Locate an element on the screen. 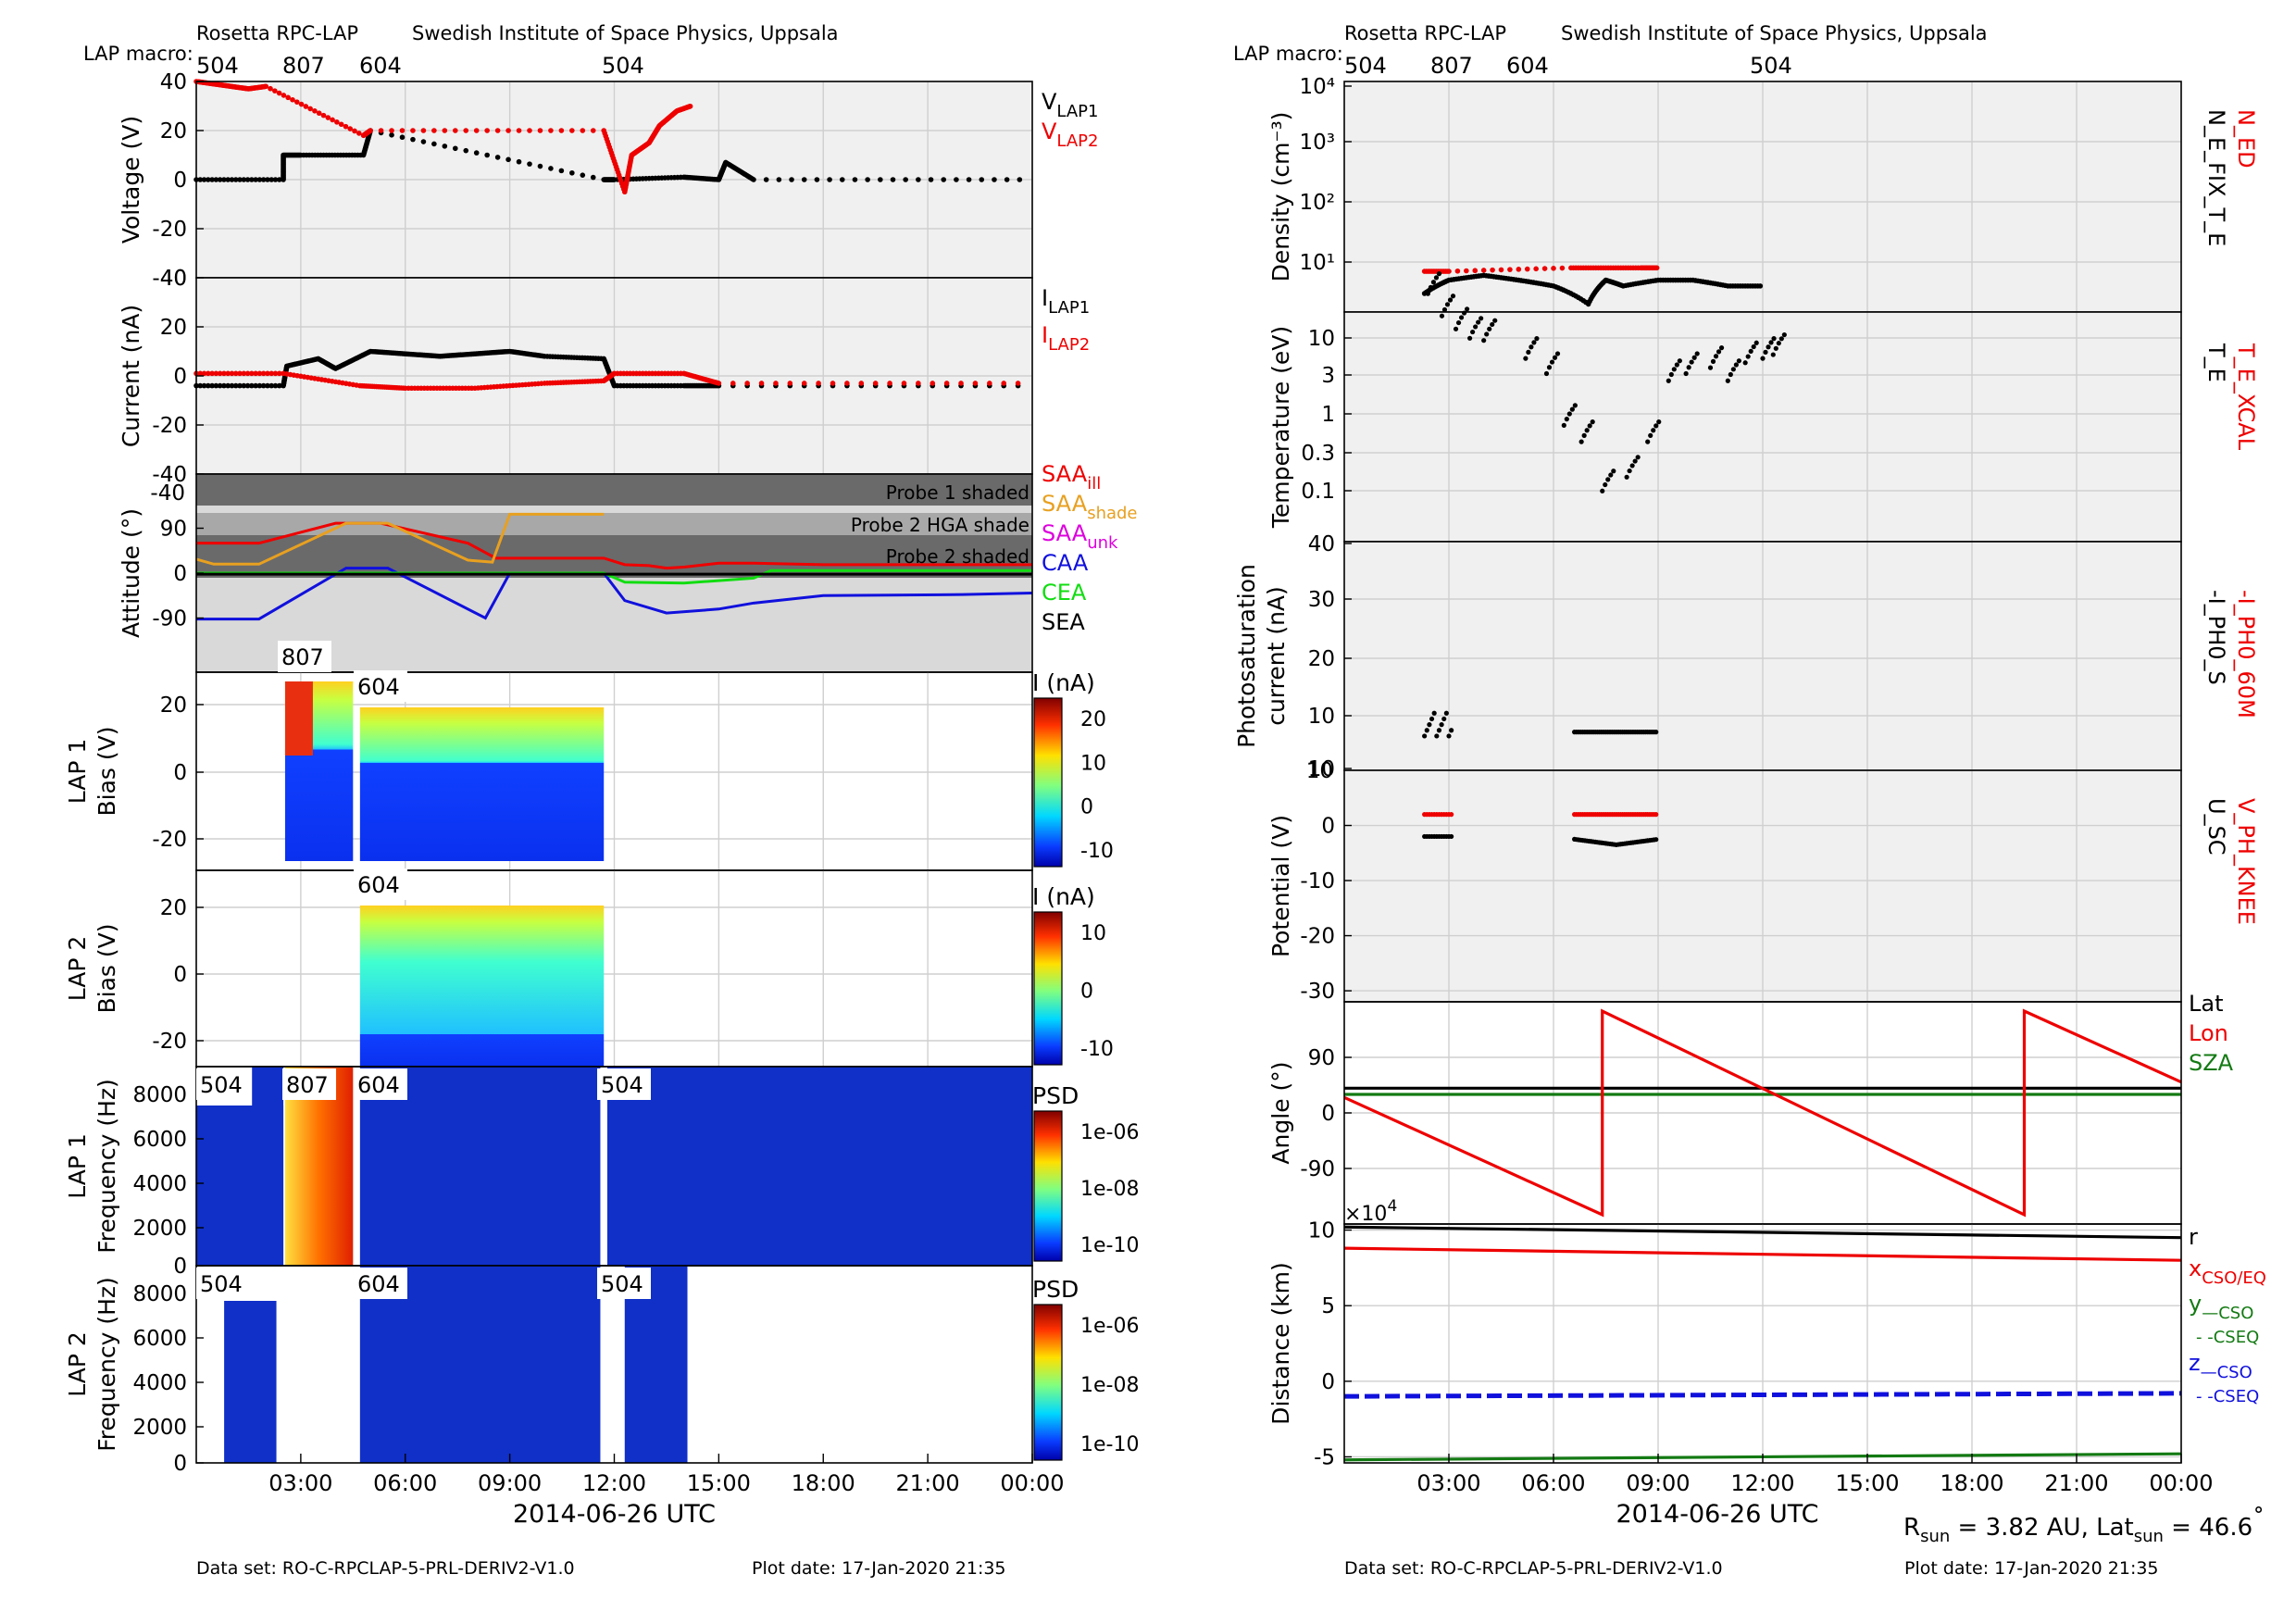  lap1bias-ylabel: LAP 1 is located at coordinates (77, 772).